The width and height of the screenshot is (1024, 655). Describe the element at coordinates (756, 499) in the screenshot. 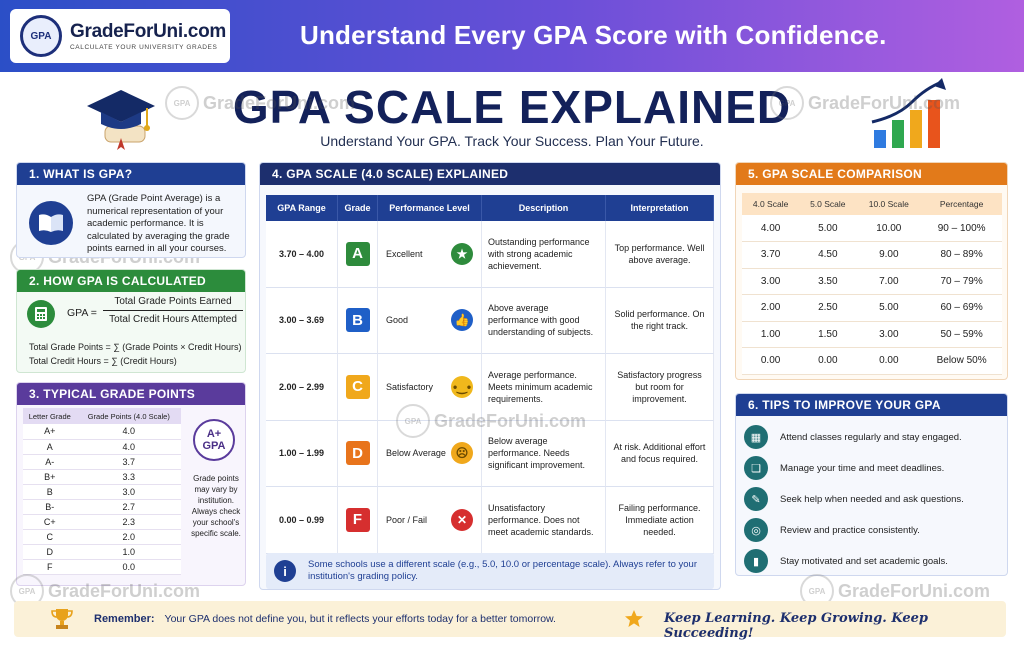

I see `pencil-icon: ✎` at that location.